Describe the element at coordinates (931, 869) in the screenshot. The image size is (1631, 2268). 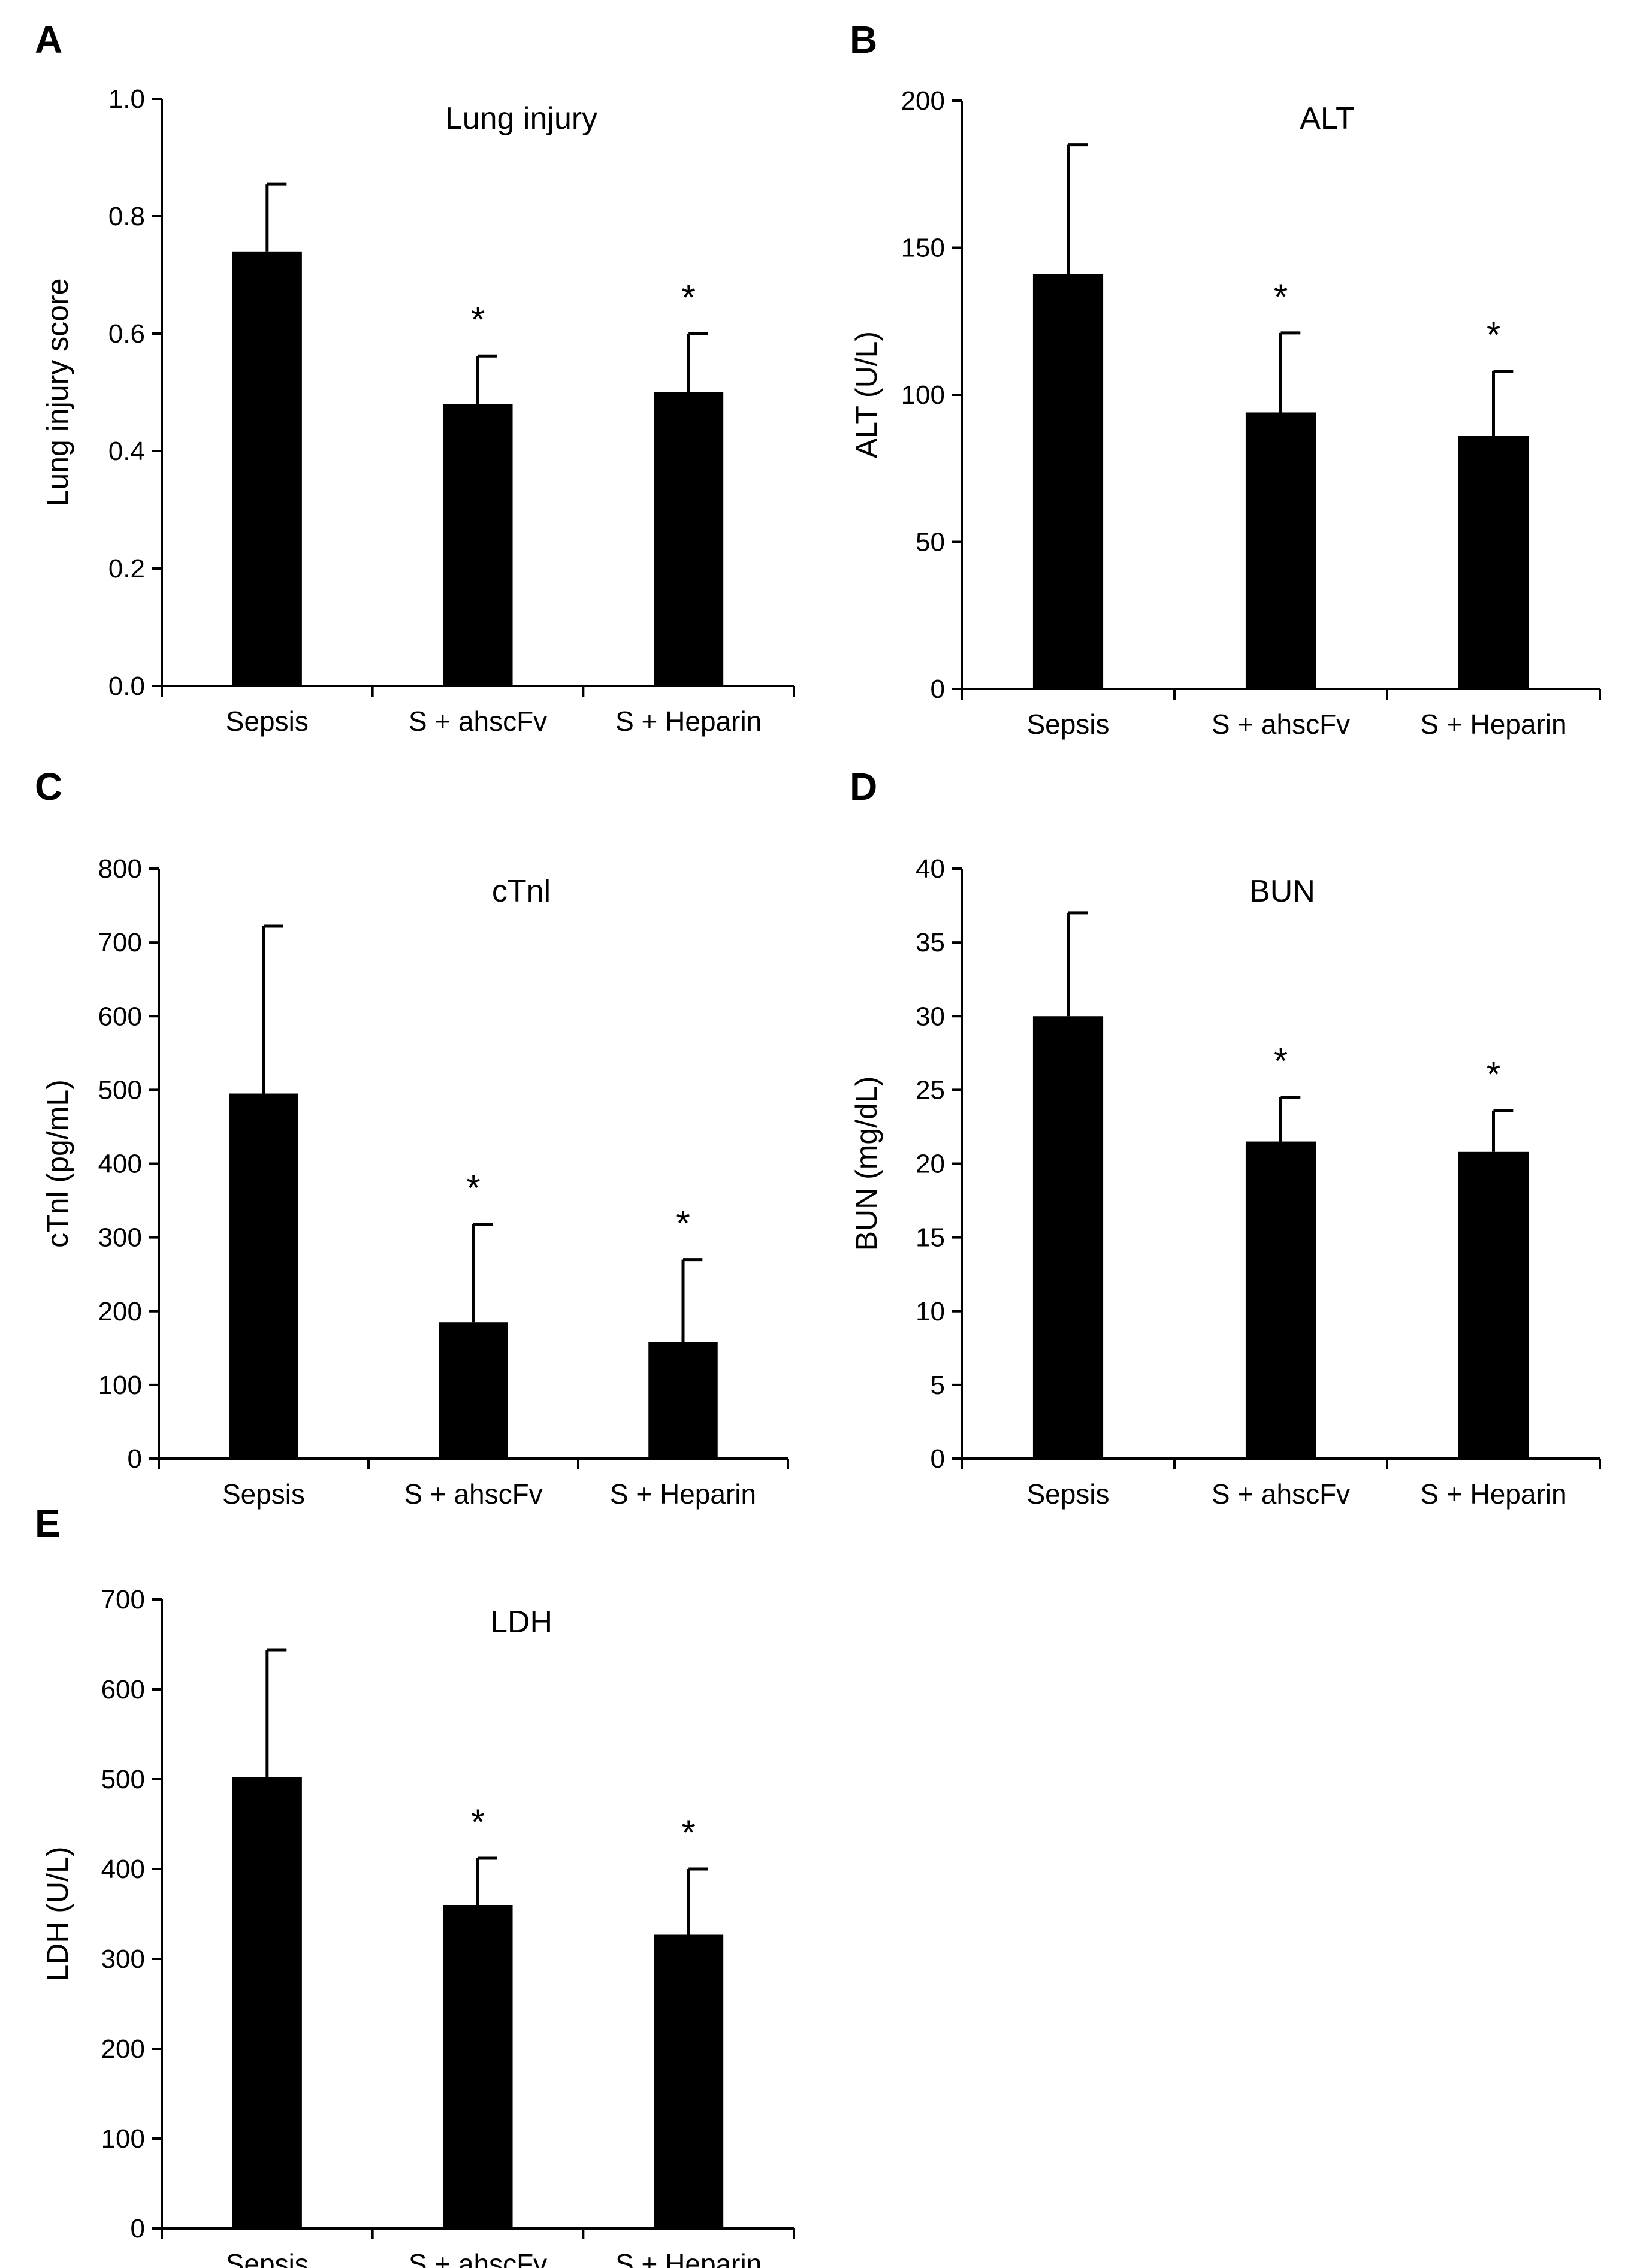
I see `y-tick-label: 40` at that location.